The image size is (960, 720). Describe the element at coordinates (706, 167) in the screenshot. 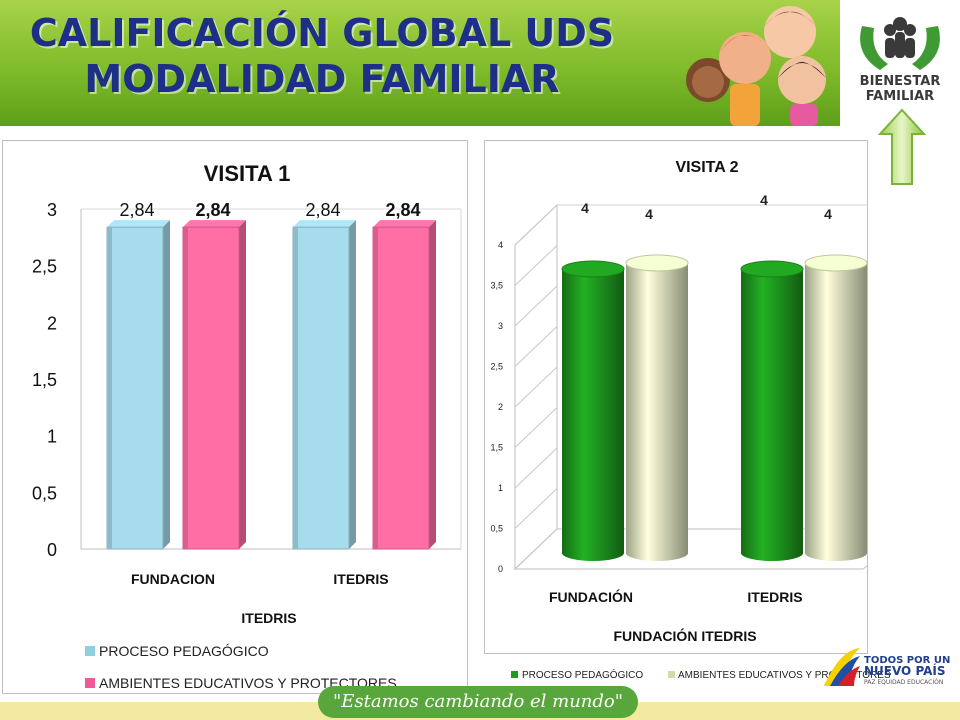

I see `chart2-title: VISITA 2` at that location.